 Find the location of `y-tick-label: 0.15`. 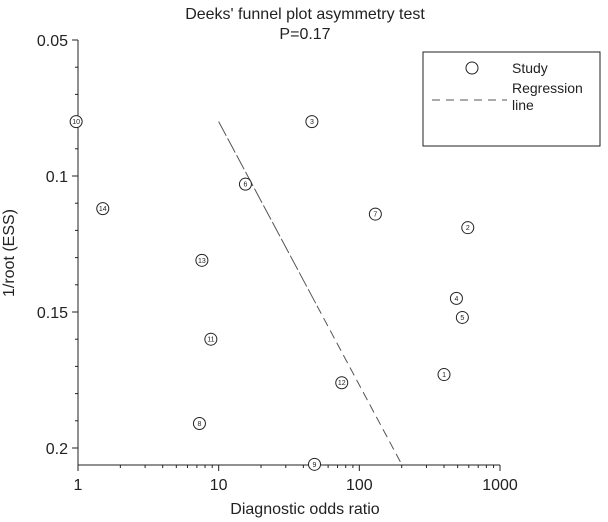

y-tick-label: 0.15 is located at coordinates (52, 313).